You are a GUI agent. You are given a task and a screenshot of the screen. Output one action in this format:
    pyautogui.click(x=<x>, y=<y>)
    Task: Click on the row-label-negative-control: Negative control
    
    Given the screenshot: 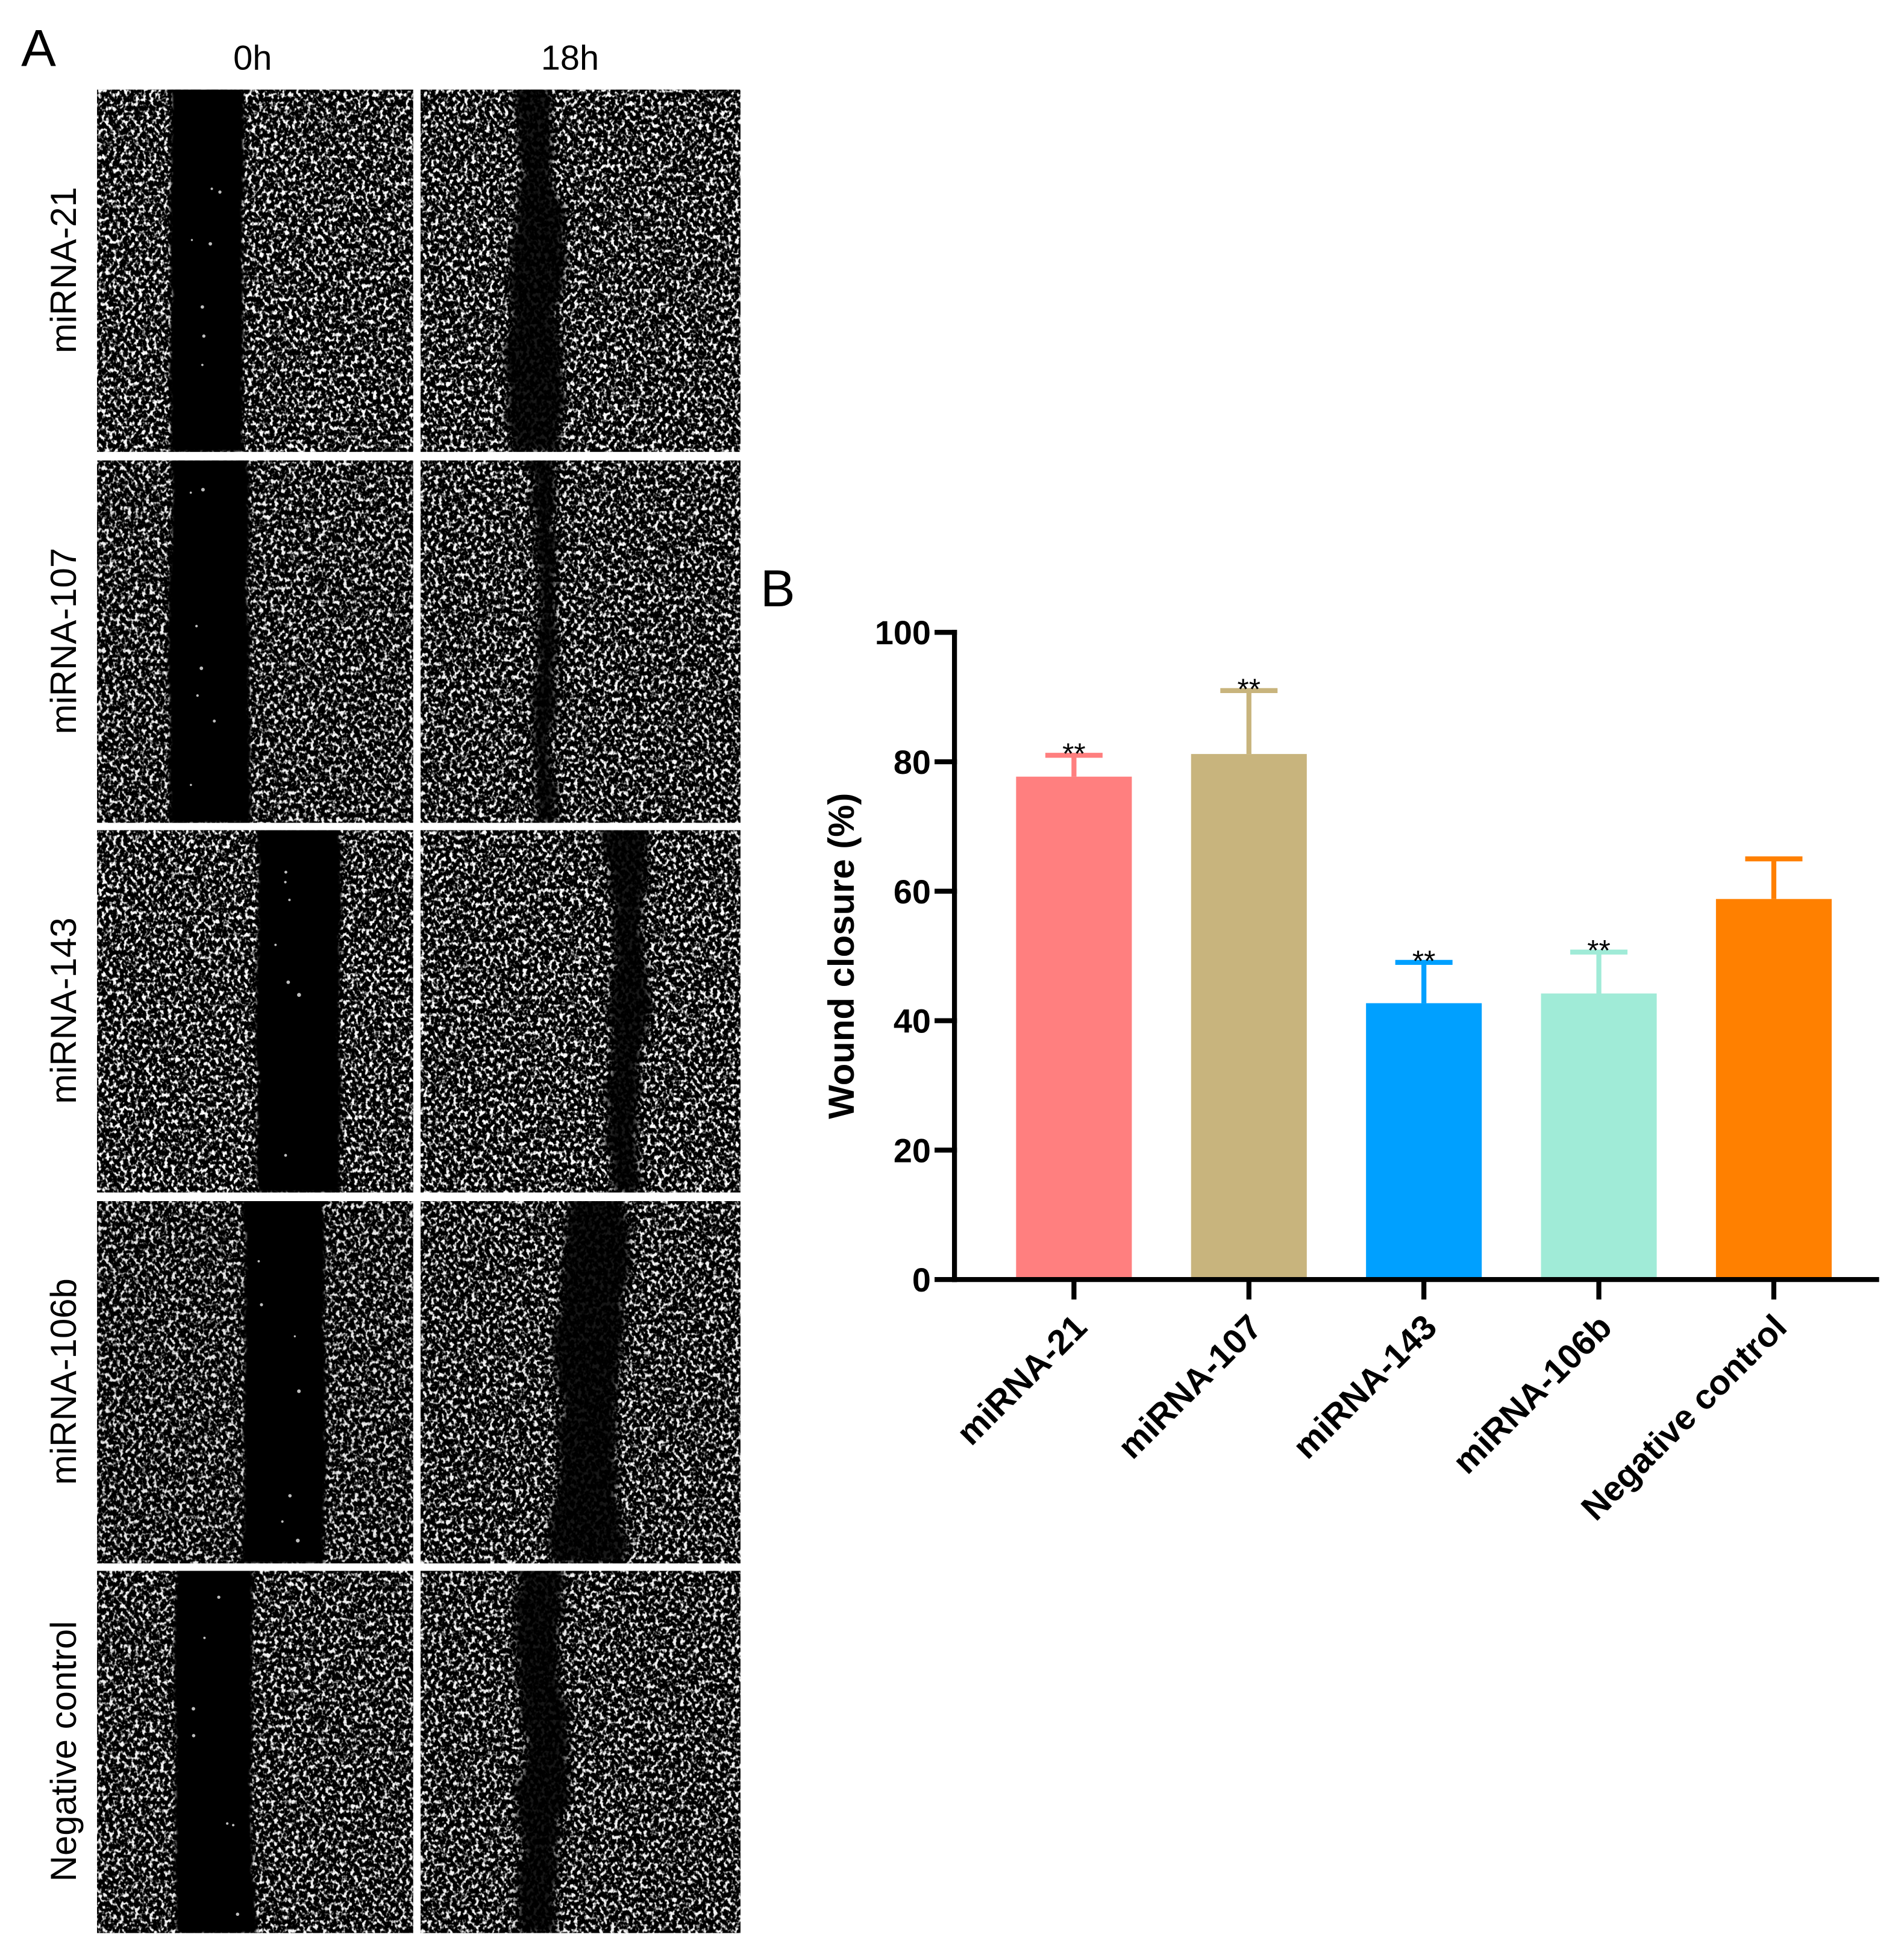 What is the action you would take?
    pyautogui.click(x=64, y=1751)
    